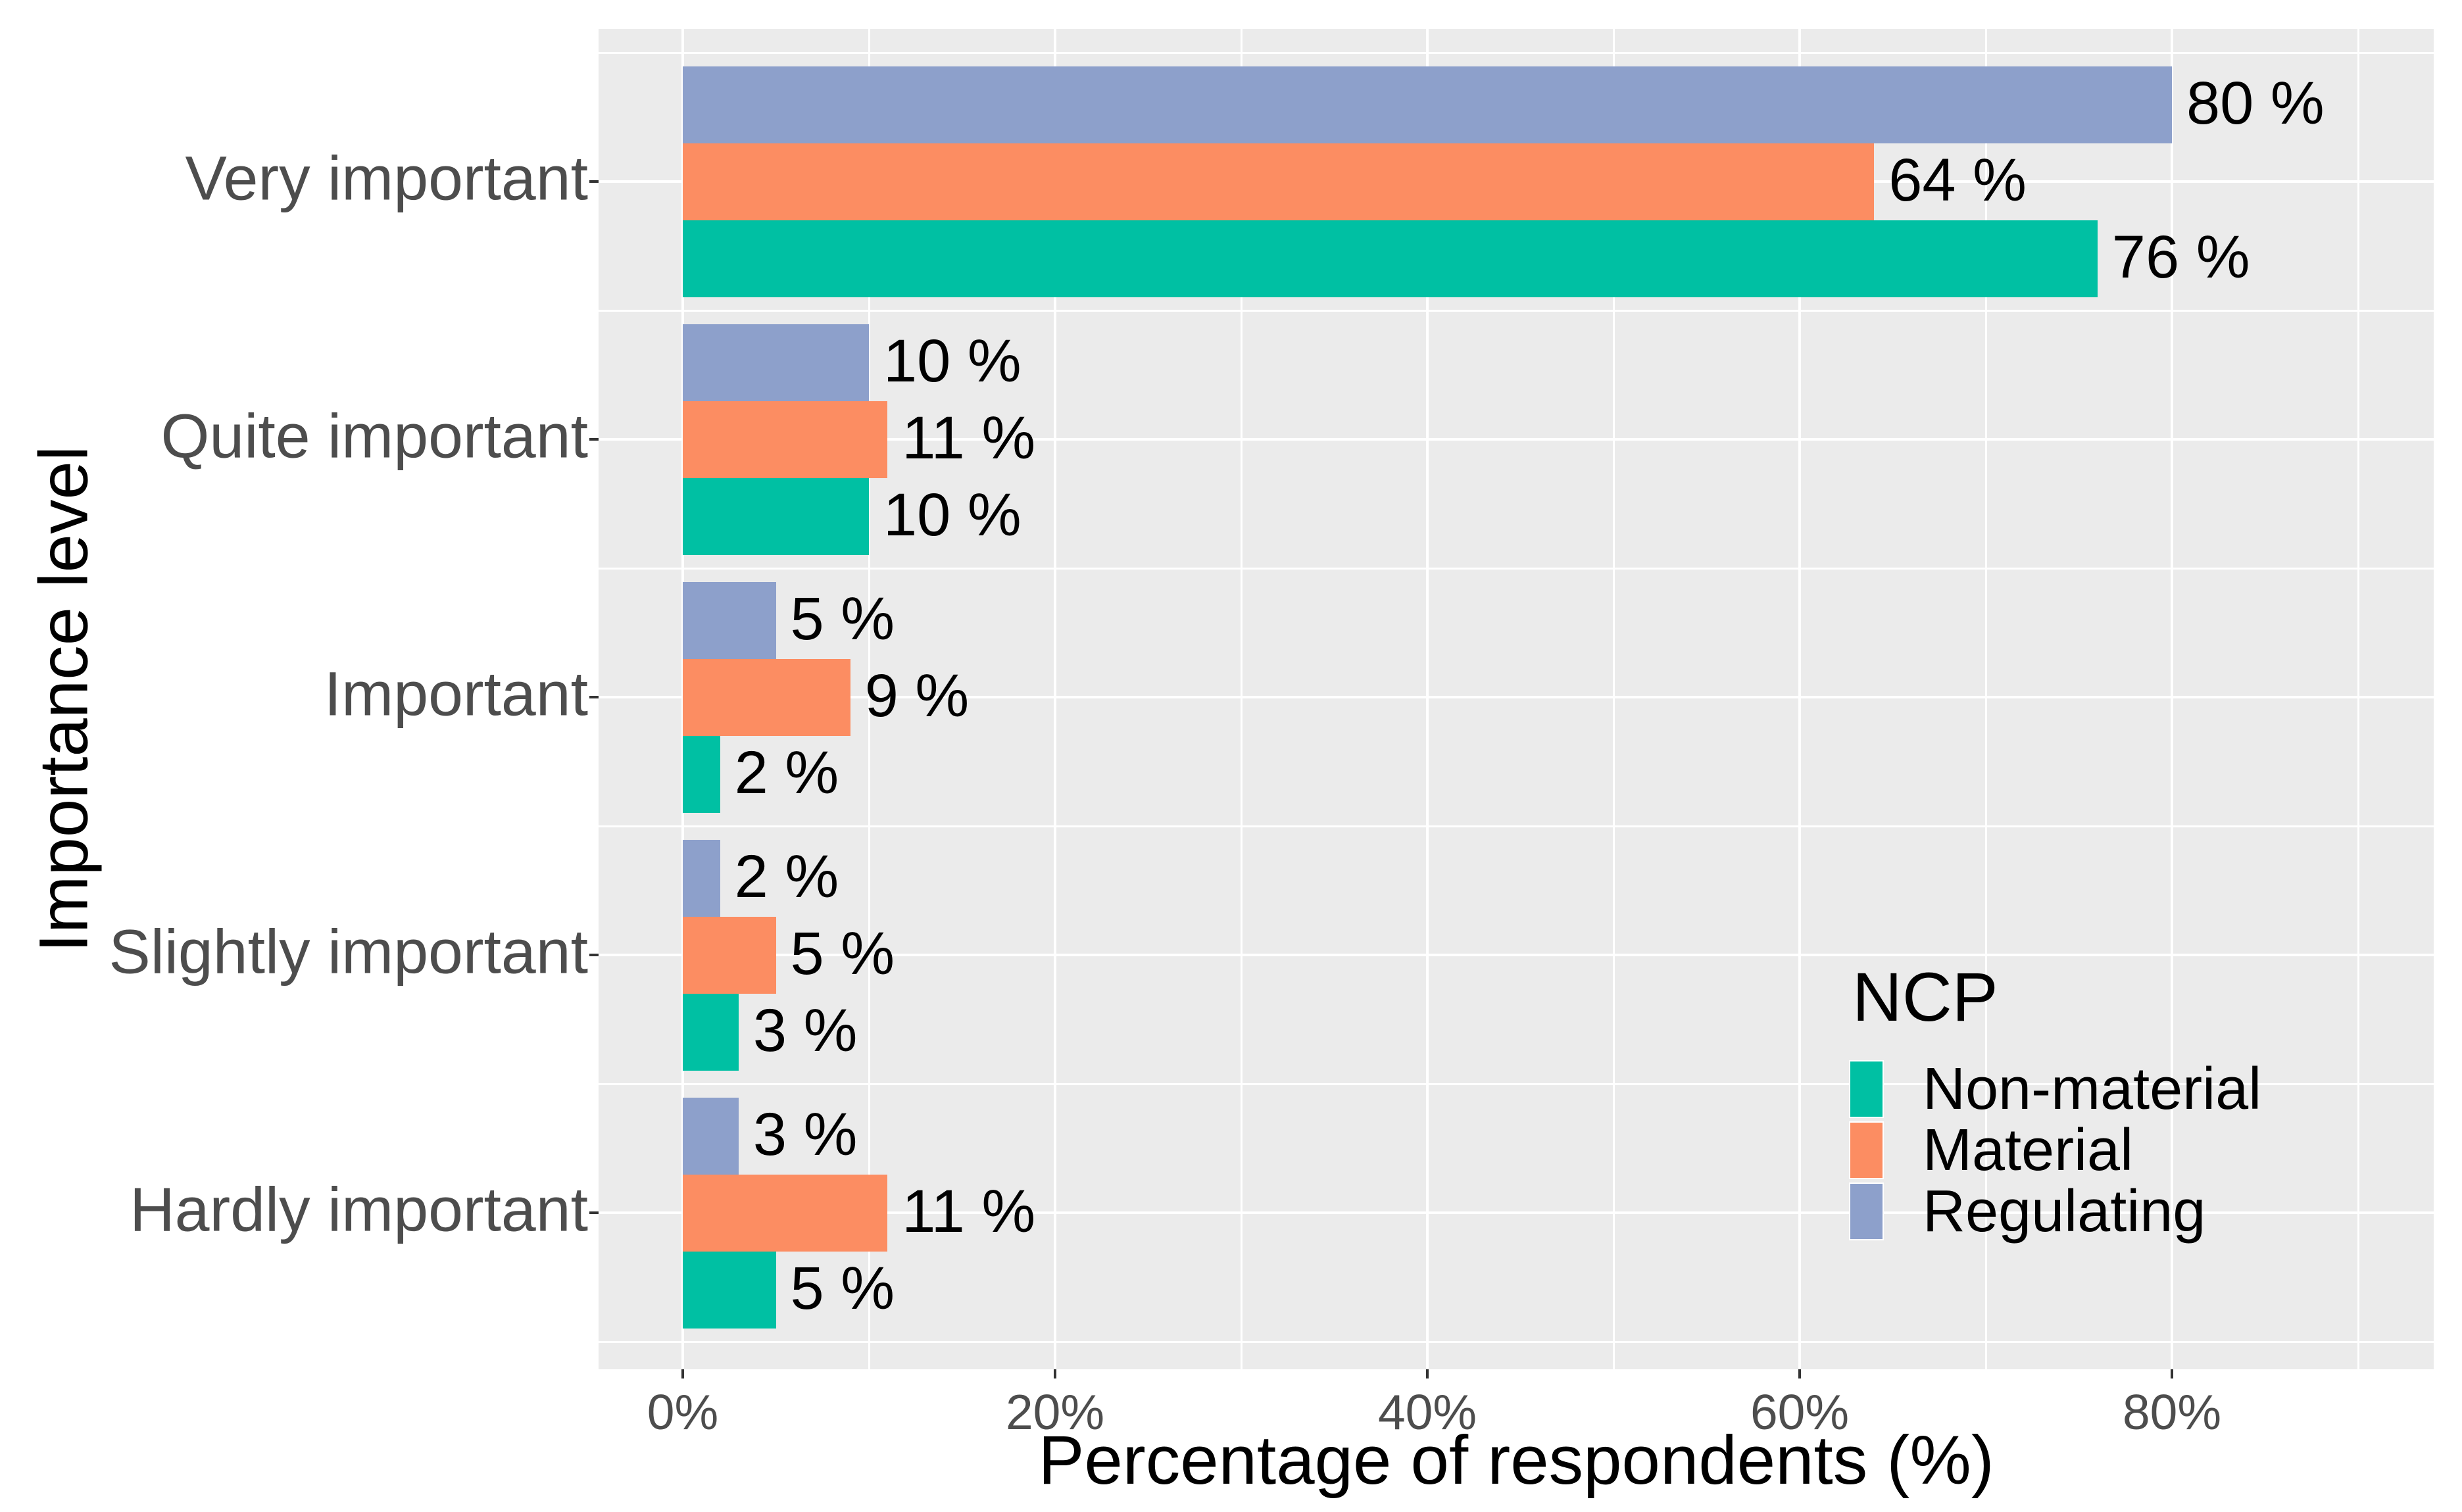  I want to click on bar-value-label-non-material-slightly-important: 3 %, so click(805, 1031).